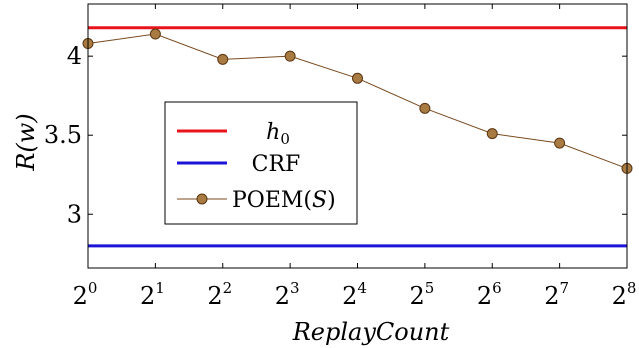 This screenshot has width=639, height=348. I want to click on x-tick-label: 28, so click(624, 294).